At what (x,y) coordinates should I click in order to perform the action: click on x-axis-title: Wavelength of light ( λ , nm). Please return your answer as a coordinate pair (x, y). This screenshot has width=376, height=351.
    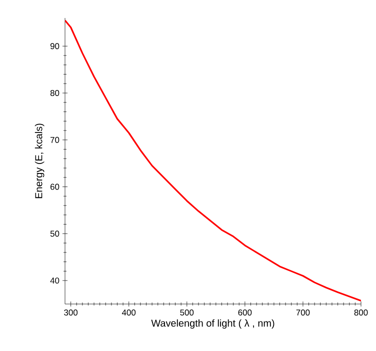
    Looking at the image, I should click on (212, 324).